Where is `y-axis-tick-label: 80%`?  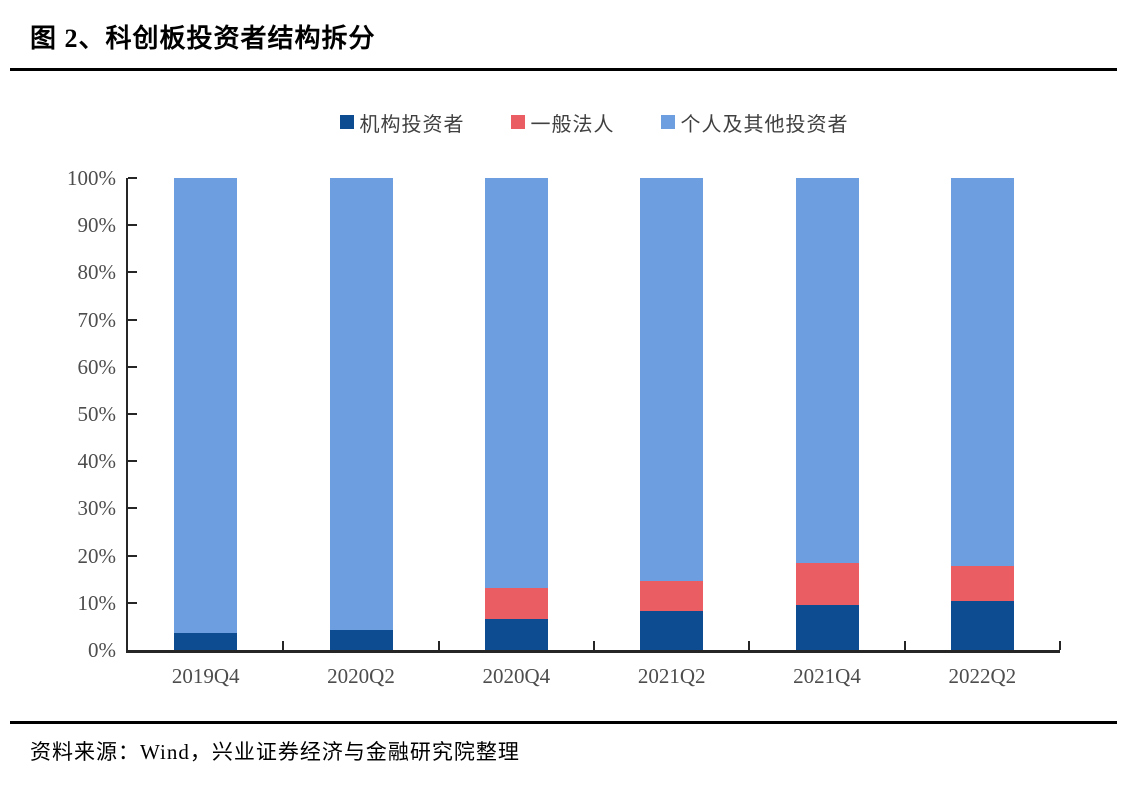
y-axis-tick-label: 80% is located at coordinates (97, 272).